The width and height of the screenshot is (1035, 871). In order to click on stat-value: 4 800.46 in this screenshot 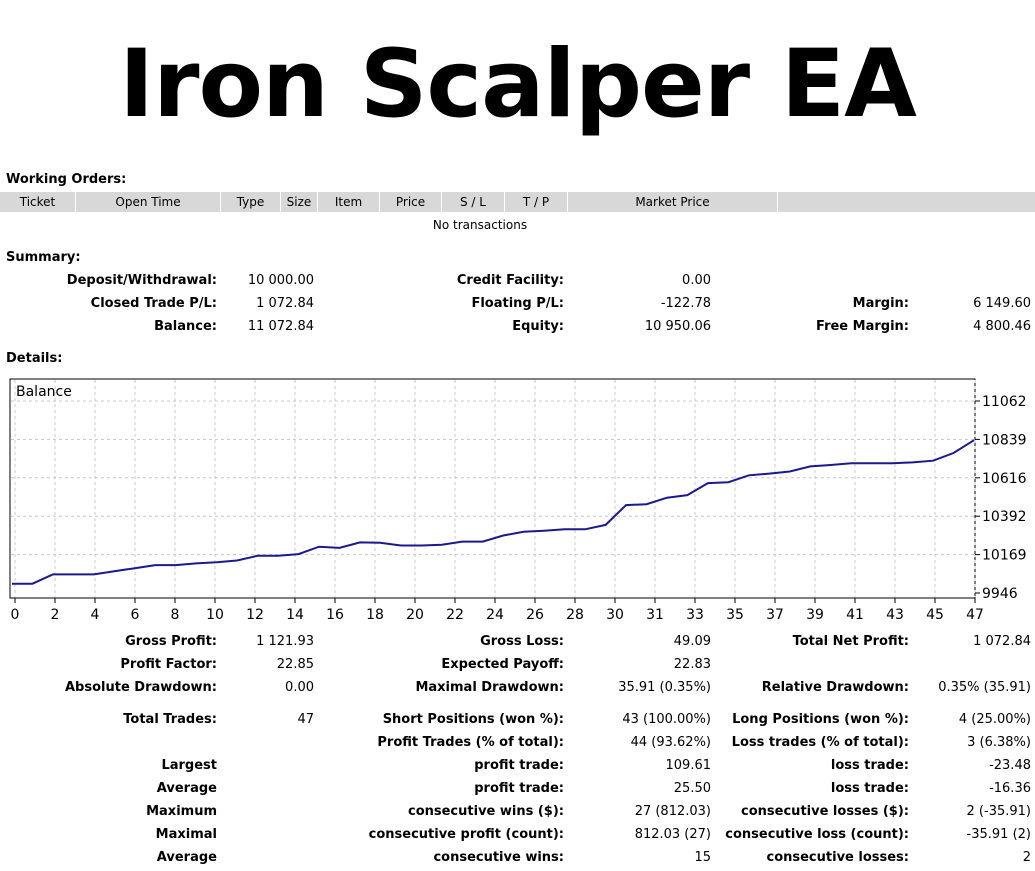, I will do `click(1002, 326)`.